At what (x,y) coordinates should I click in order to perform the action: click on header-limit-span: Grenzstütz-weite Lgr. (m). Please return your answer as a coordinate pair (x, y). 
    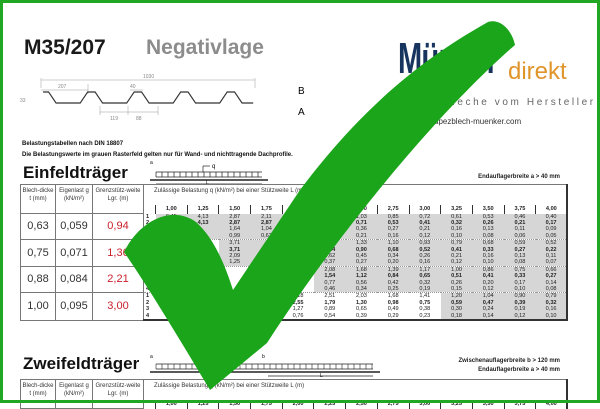
    Looking at the image, I should click on (118, 199).